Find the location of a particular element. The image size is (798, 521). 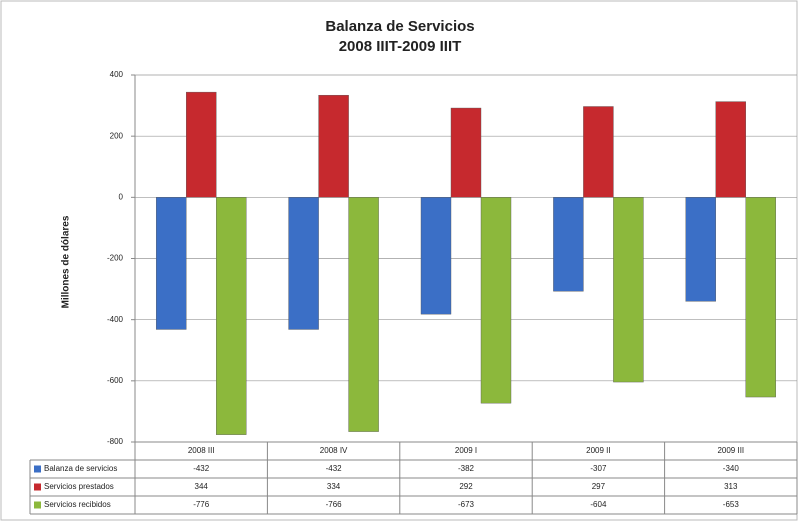

x-tick-label: 2009 III is located at coordinates (730, 450).